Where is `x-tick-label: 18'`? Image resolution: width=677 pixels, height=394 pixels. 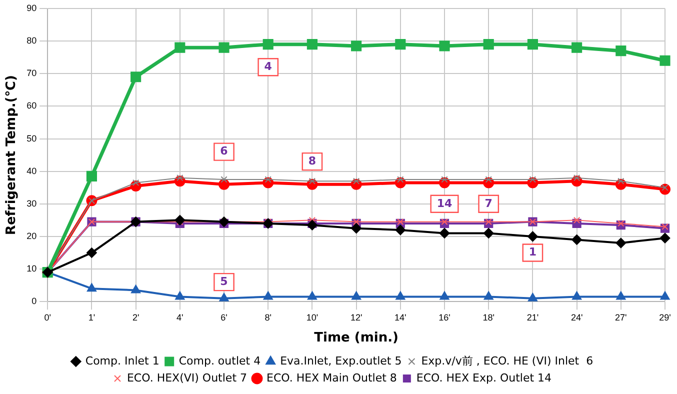
x-tick-label: 18' is located at coordinates (488, 317).